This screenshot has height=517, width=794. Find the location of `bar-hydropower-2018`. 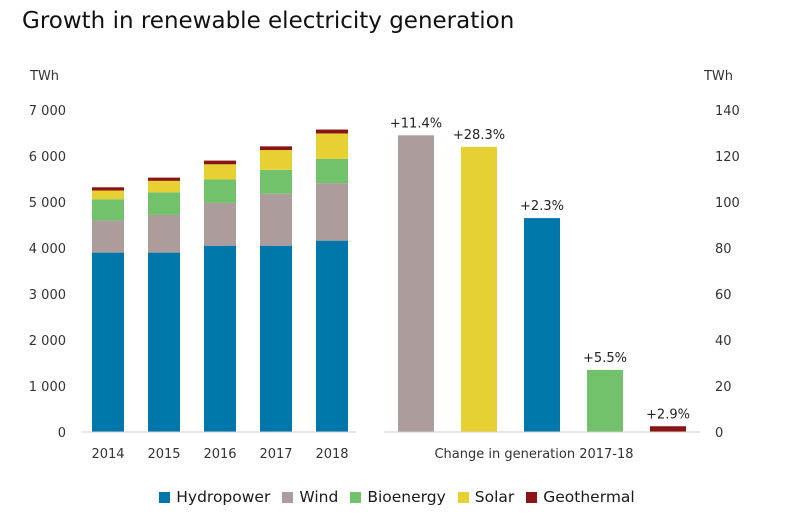

bar-hydropower-2018 is located at coordinates (332, 336).